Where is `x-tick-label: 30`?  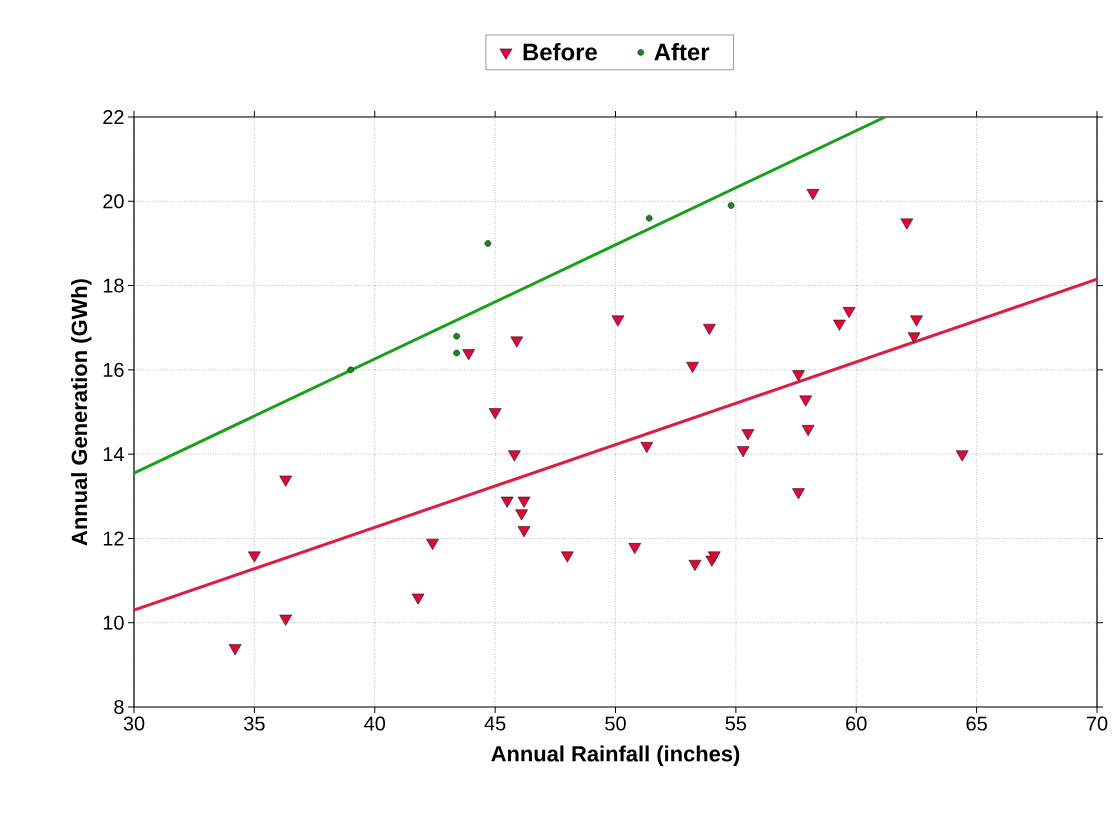 x-tick-label: 30 is located at coordinates (134, 723).